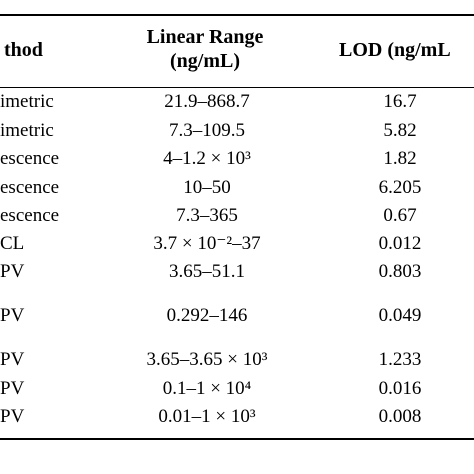 The width and height of the screenshot is (474, 474). Describe the element at coordinates (400, 158) in the screenshot. I see `cell-lod-text: 1.82` at that location.